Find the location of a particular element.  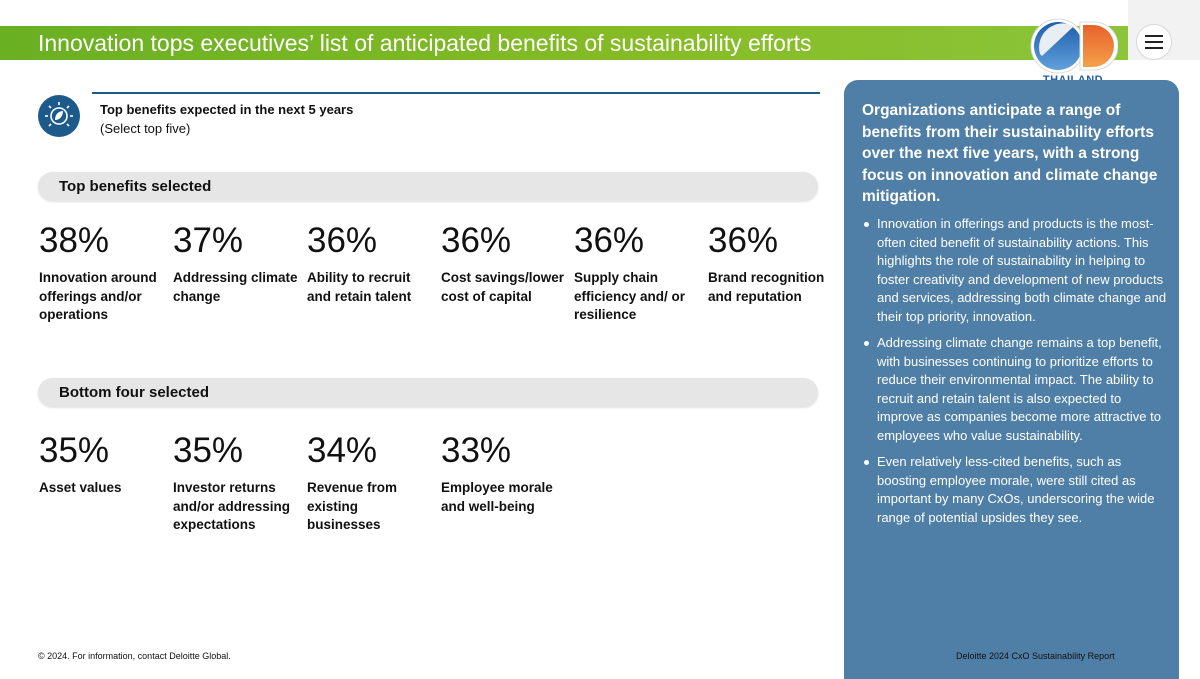

stat-label: Addressing climate change is located at coordinates (235, 287).